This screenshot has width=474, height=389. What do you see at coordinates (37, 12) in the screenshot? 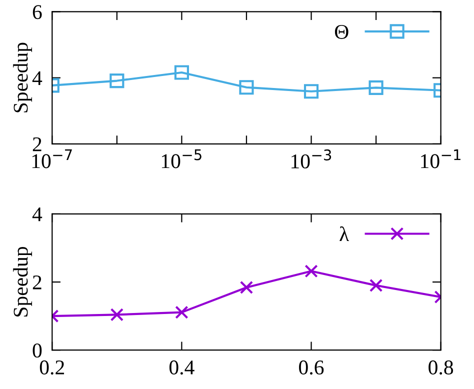
I see `y-tick-label: 6` at bounding box center [37, 12].